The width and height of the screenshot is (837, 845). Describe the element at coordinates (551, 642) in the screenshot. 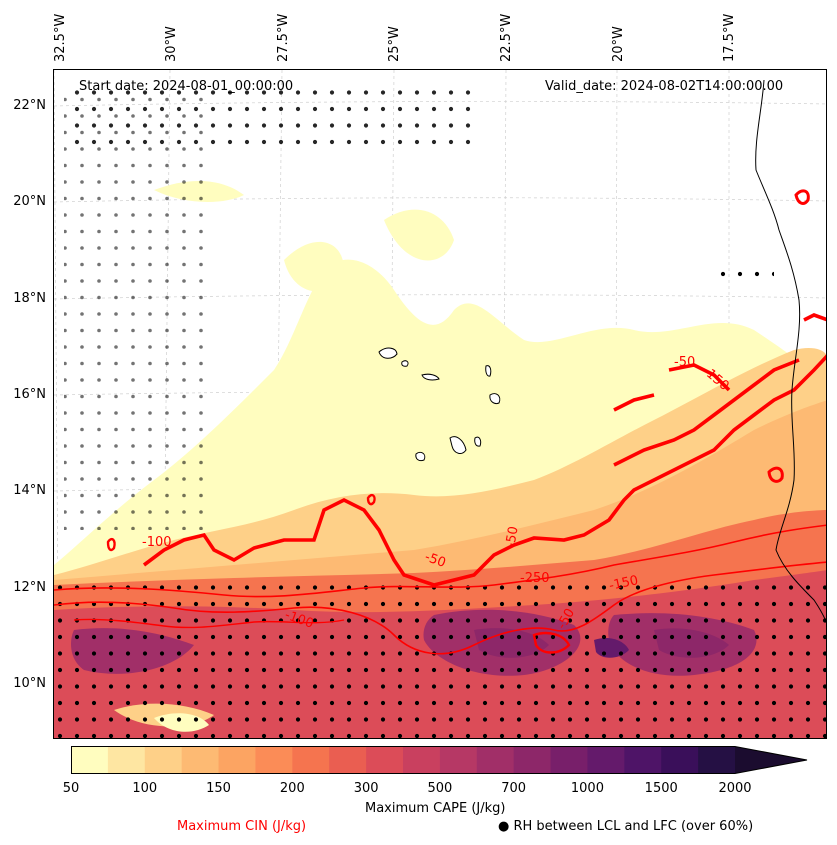

I see `cin-contour-small-a` at that location.